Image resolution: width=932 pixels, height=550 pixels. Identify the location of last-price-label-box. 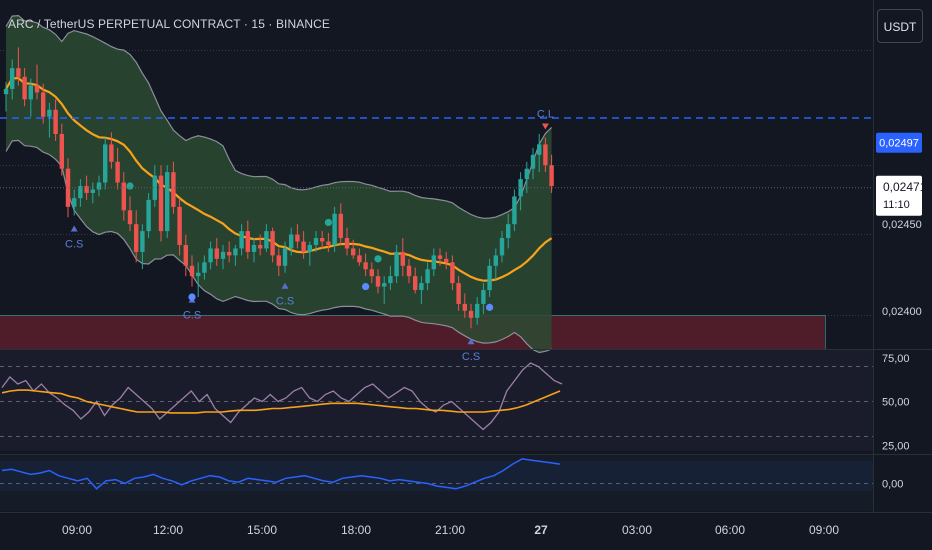
(899, 195).